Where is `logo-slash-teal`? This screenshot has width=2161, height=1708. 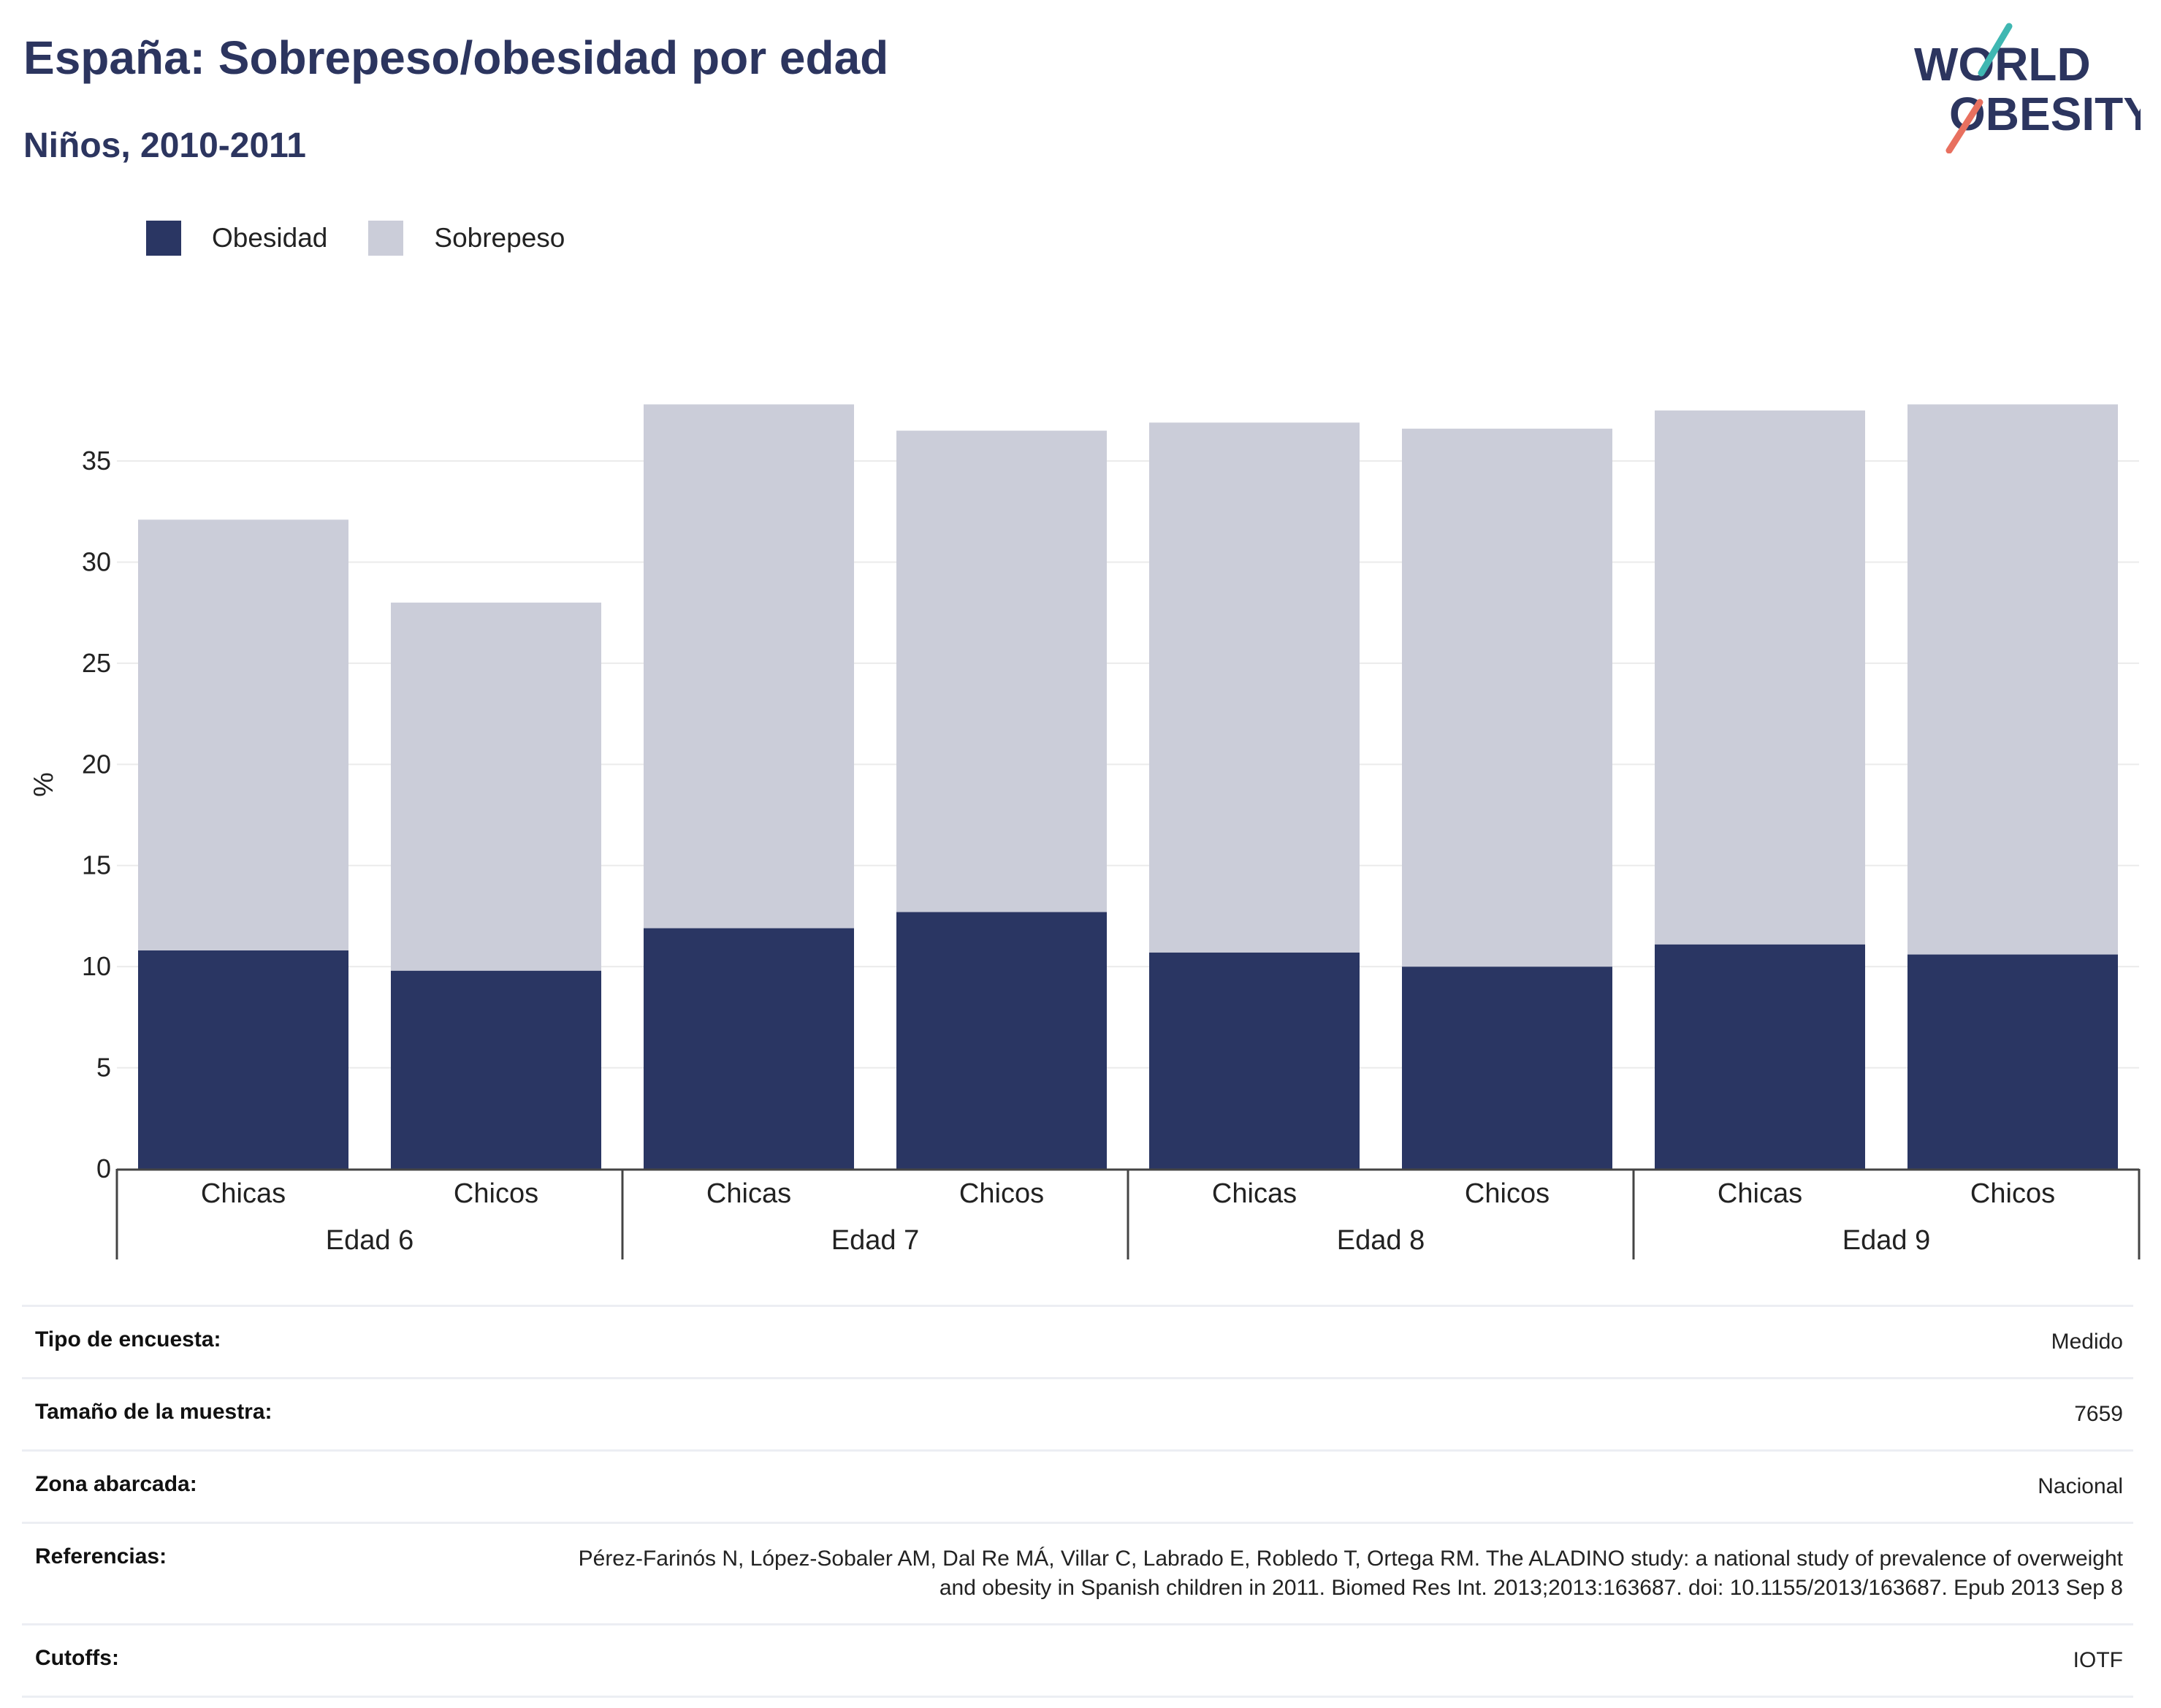
logo-slash-teal is located at coordinates (1996, 50).